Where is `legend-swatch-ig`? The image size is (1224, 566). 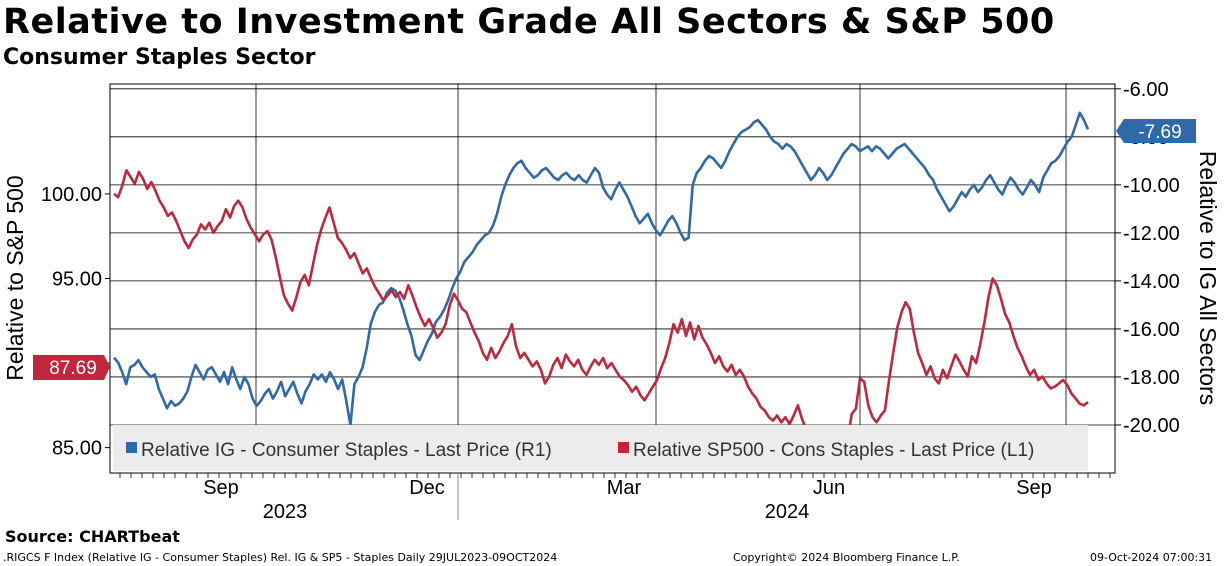 legend-swatch-ig is located at coordinates (131, 447).